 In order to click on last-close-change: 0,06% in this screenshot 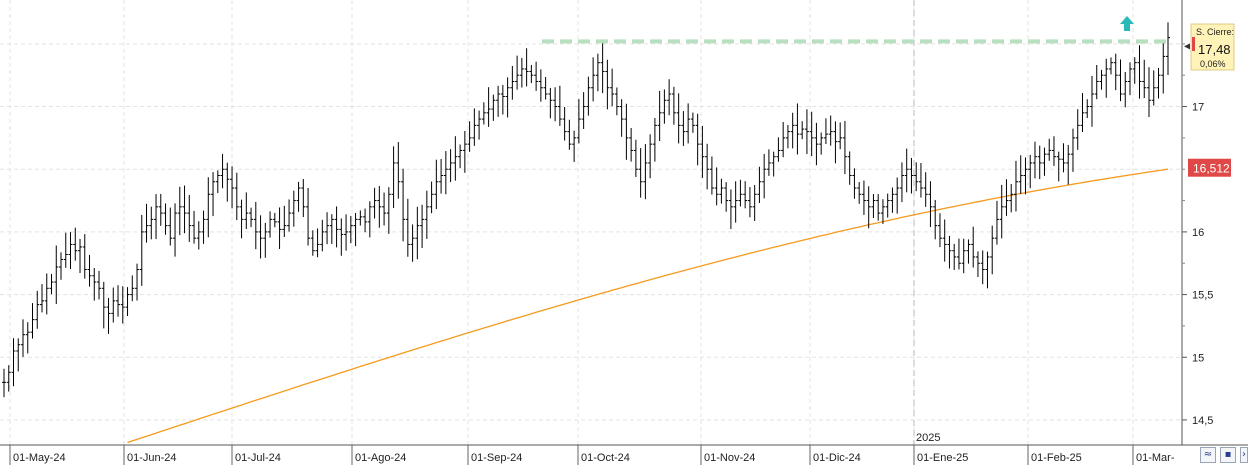, I will do `click(1213, 64)`.